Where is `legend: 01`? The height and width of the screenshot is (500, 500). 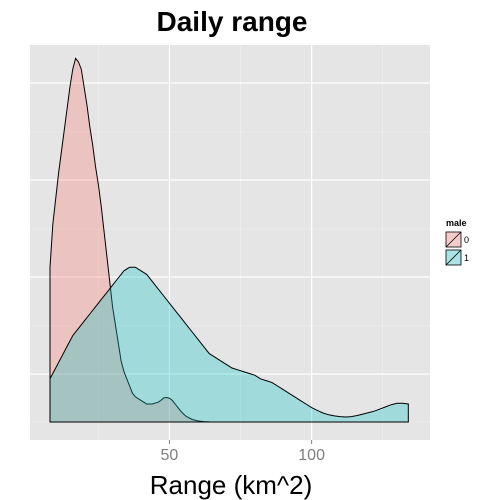 legend: 01 is located at coordinates (456, 248).